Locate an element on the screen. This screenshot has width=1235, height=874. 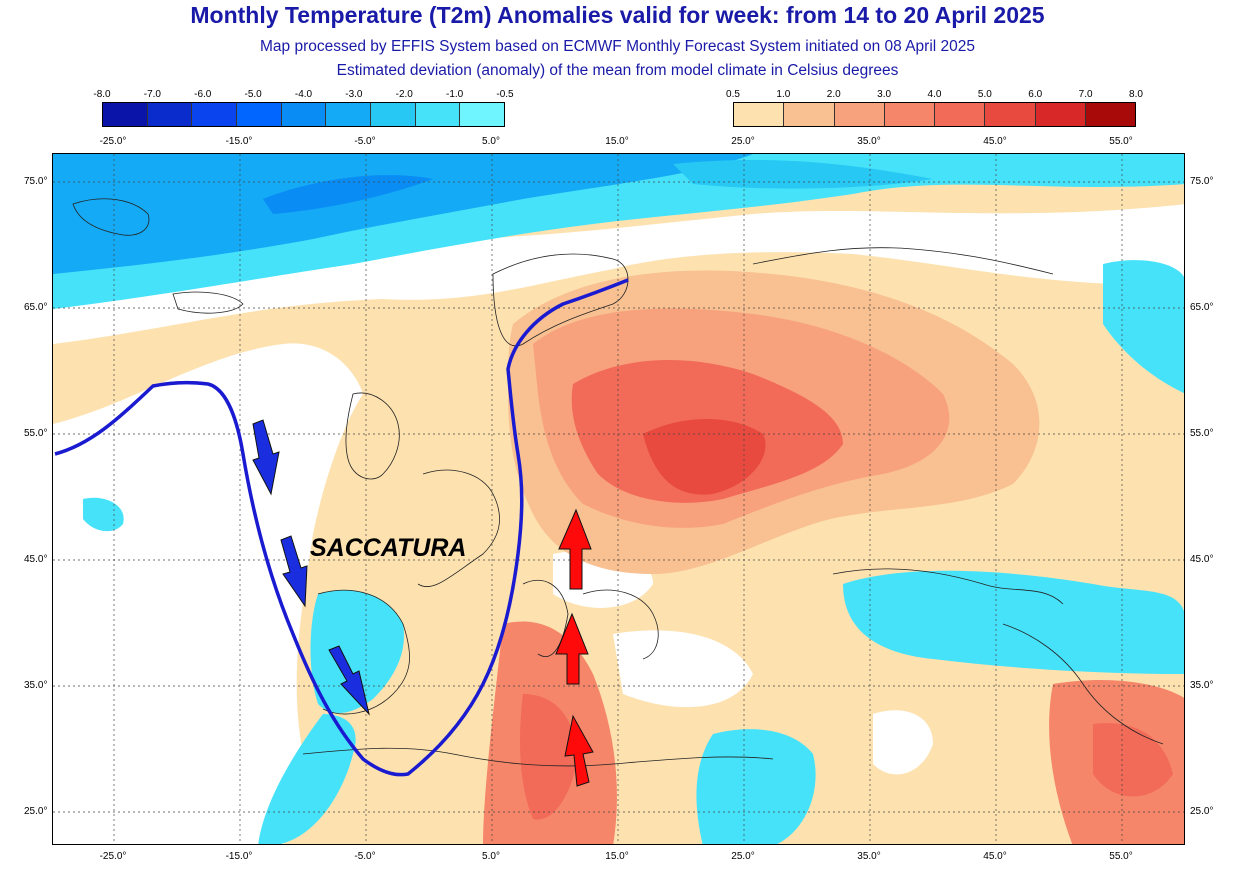
cold-iberia-anomaly is located at coordinates (357, 652).